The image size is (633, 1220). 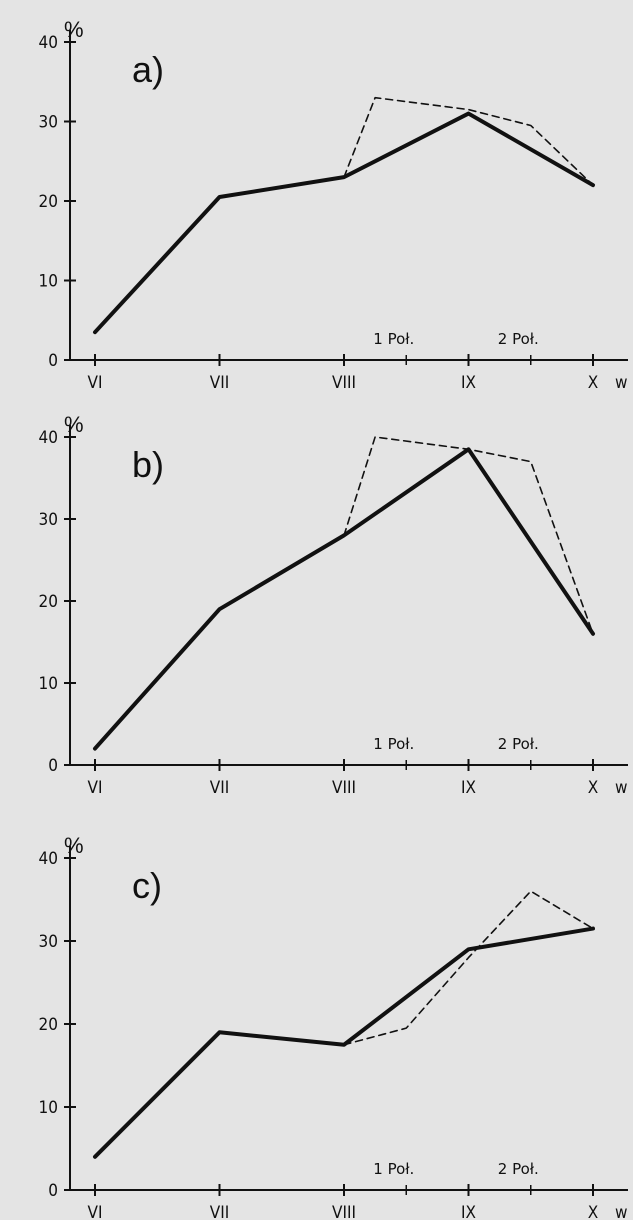 I want to click on panel-label: c), so click(x=147, y=885).